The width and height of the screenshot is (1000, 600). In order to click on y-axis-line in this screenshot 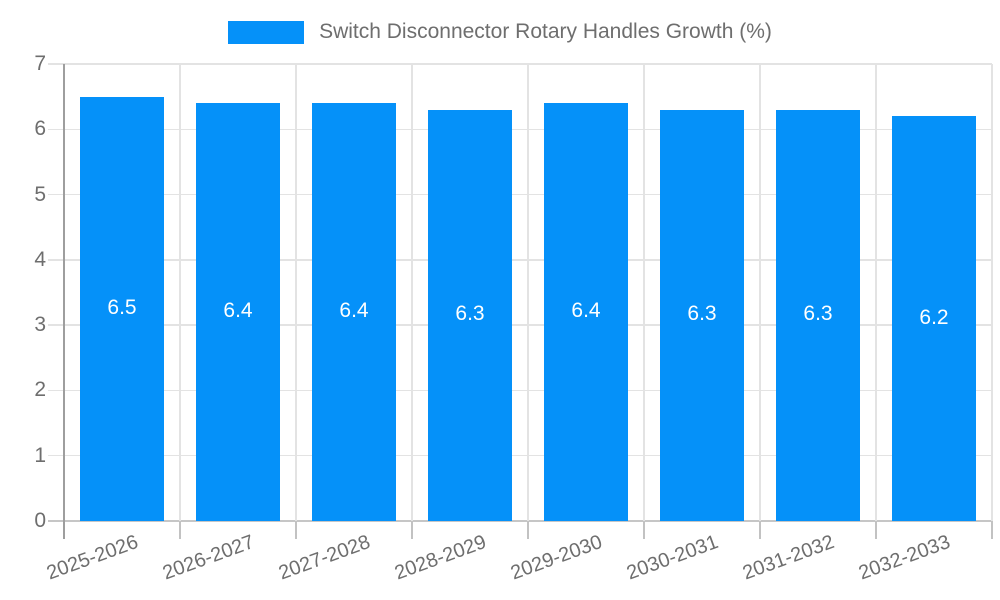, I will do `click(64, 301)`.